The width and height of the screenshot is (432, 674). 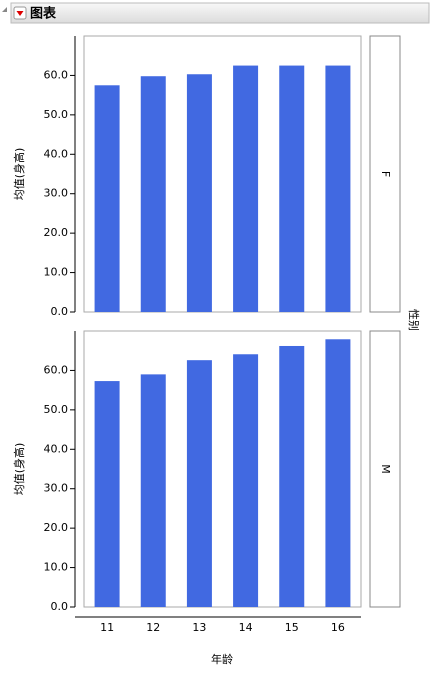 What do you see at coordinates (107, 627) in the screenshot?
I see `x-tick-label: 11` at bounding box center [107, 627].